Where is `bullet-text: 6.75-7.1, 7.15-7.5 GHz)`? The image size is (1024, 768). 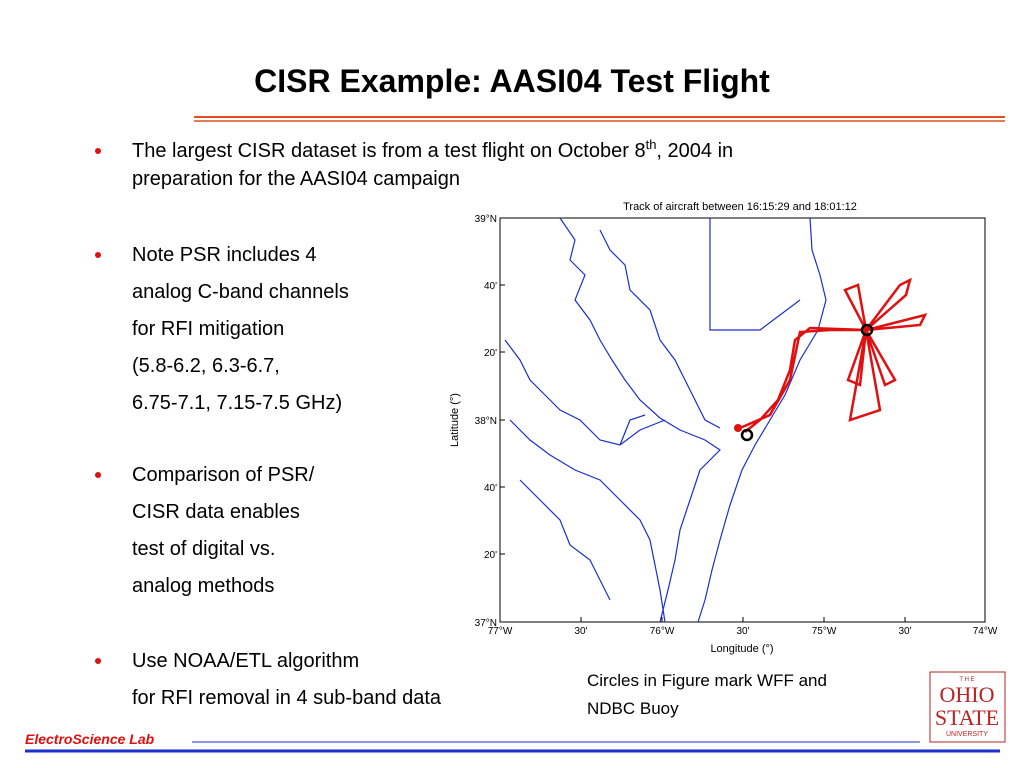 bullet-text: 6.75-7.1, 7.15-7.5 GHz) is located at coordinates (237, 403).